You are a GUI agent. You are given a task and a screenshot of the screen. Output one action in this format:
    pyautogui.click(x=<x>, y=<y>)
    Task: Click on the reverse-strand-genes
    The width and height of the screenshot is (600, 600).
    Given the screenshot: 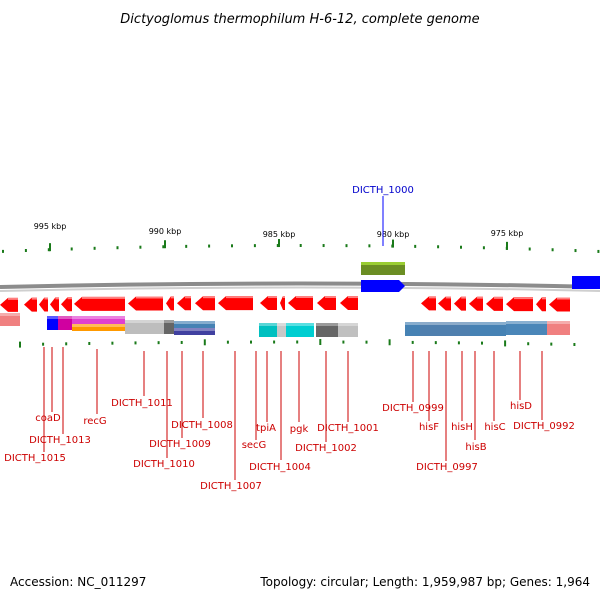 What is the action you would take?
    pyautogui.click(x=285, y=304)
    